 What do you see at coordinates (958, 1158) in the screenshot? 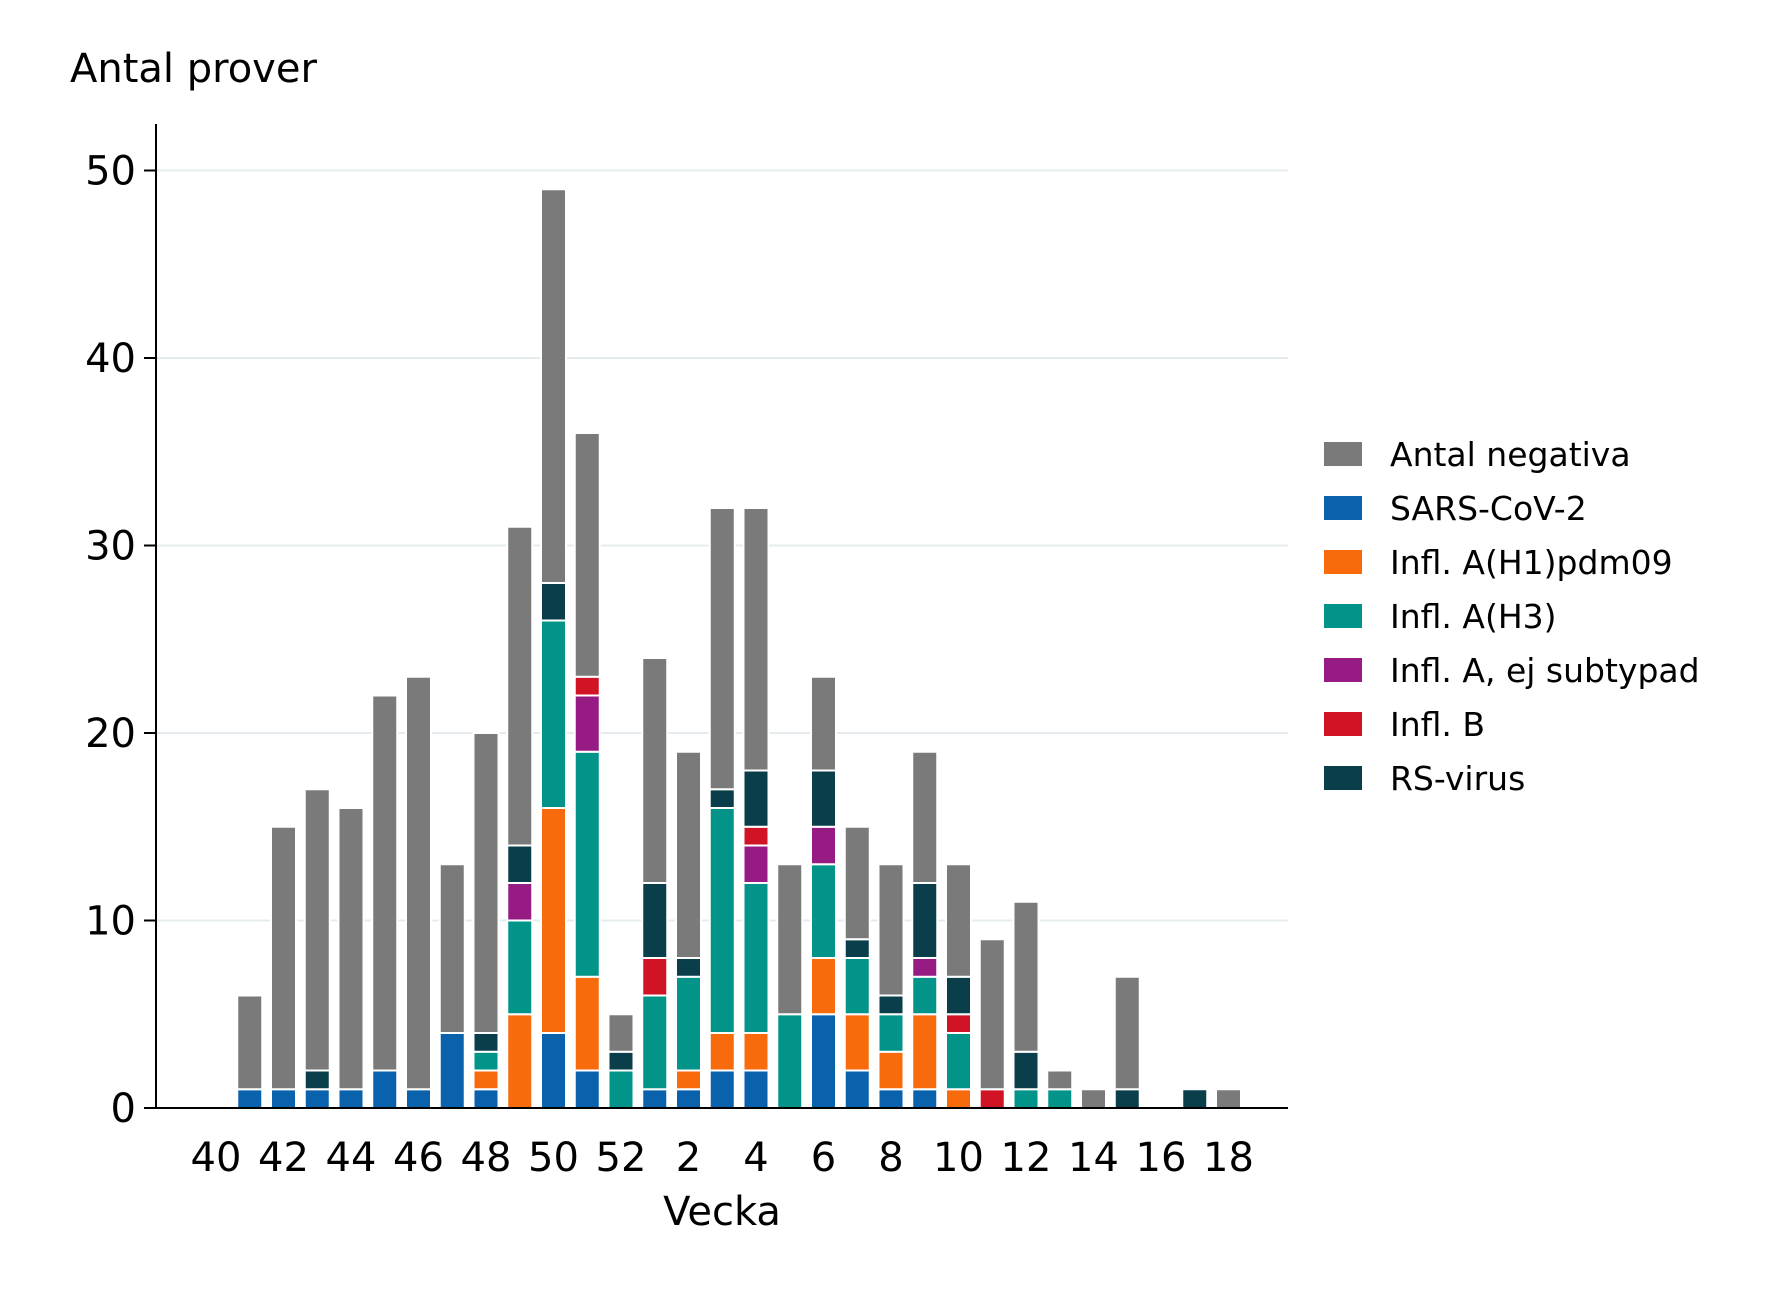
I see `x-tick-label: 10` at bounding box center [958, 1158].